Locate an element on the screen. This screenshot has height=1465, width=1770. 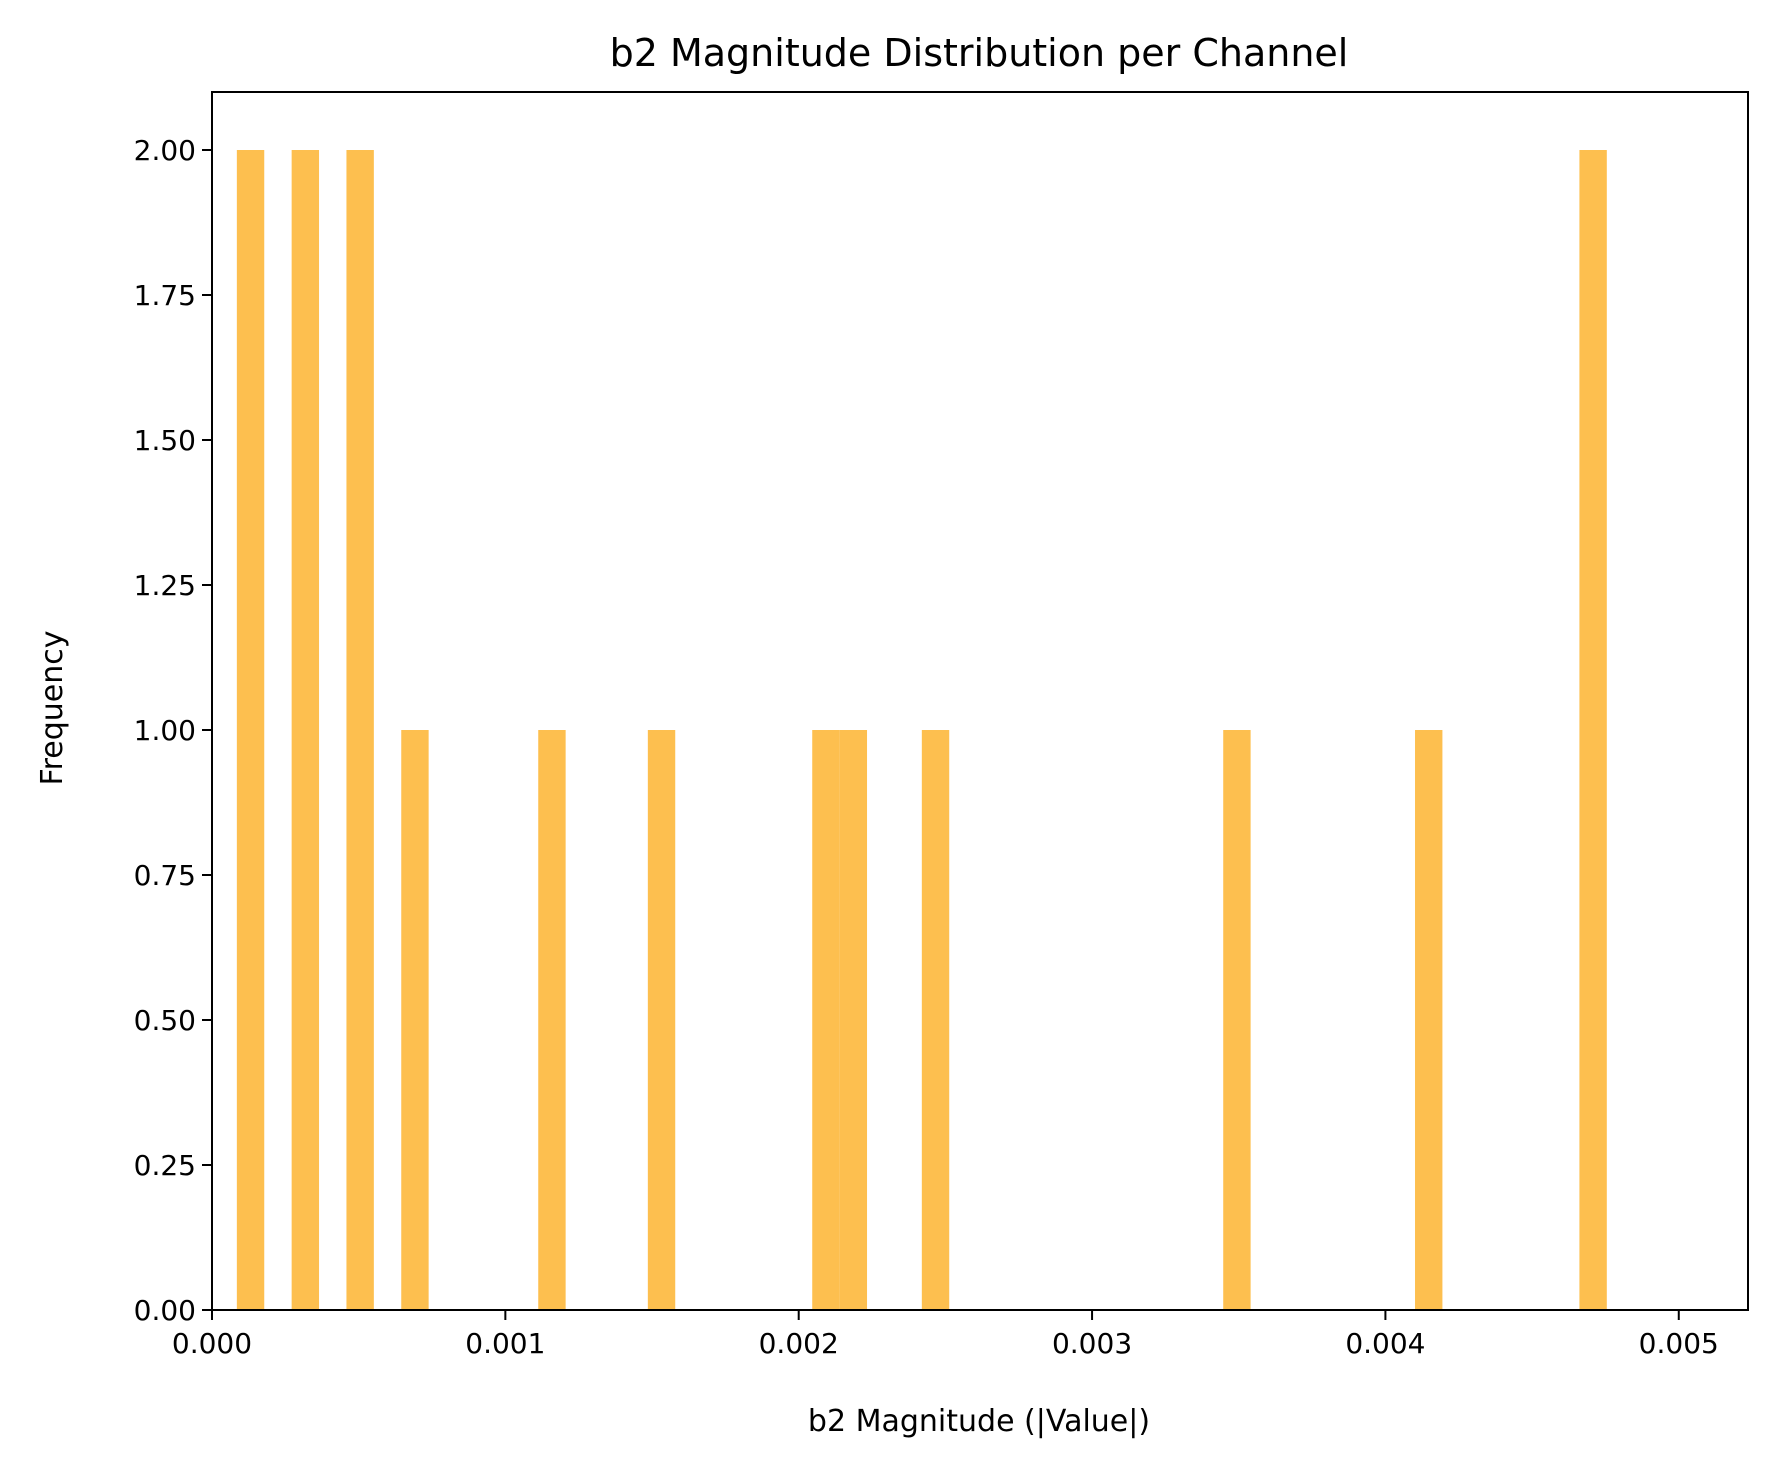
y-tick-label-6: 1.50 is located at coordinates (165, 440).